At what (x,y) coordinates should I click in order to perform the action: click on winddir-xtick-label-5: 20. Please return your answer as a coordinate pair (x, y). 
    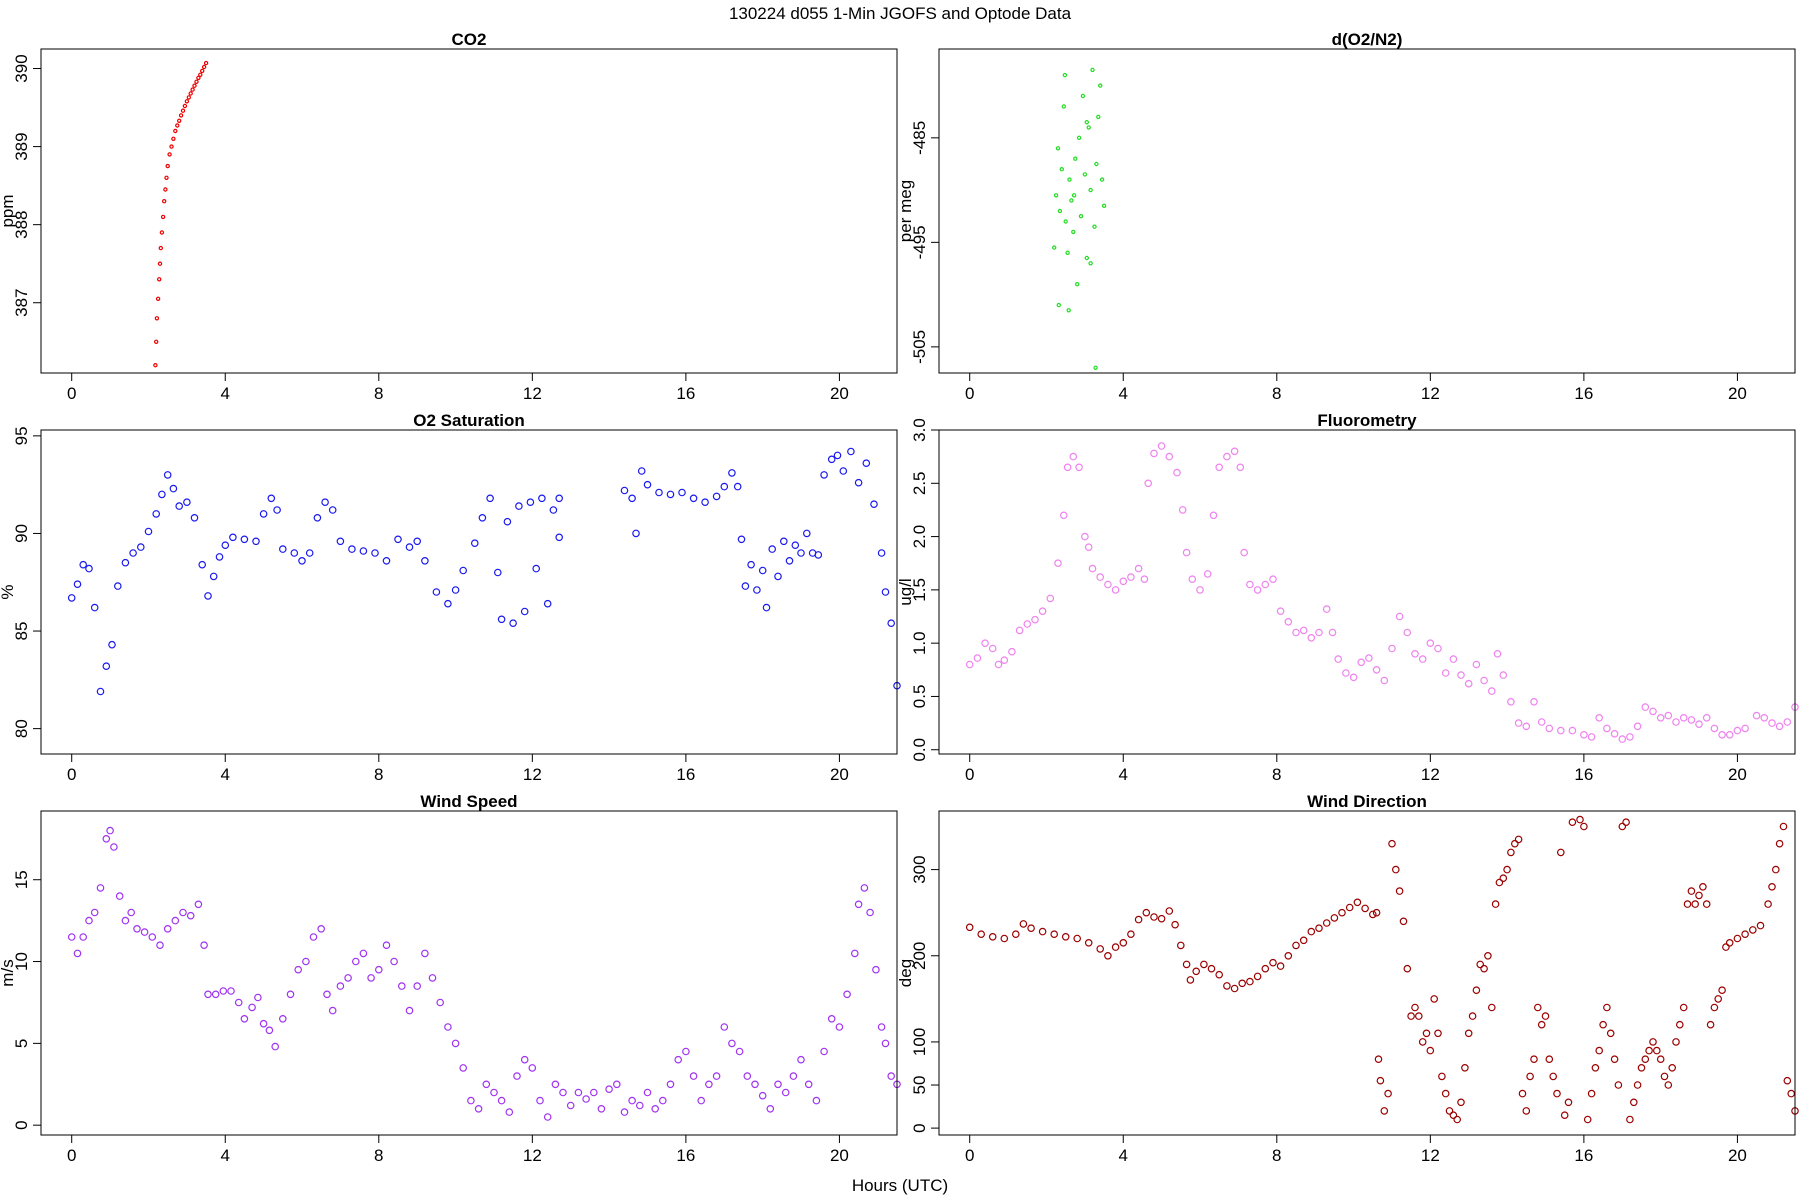
    Looking at the image, I should click on (1737, 1155).